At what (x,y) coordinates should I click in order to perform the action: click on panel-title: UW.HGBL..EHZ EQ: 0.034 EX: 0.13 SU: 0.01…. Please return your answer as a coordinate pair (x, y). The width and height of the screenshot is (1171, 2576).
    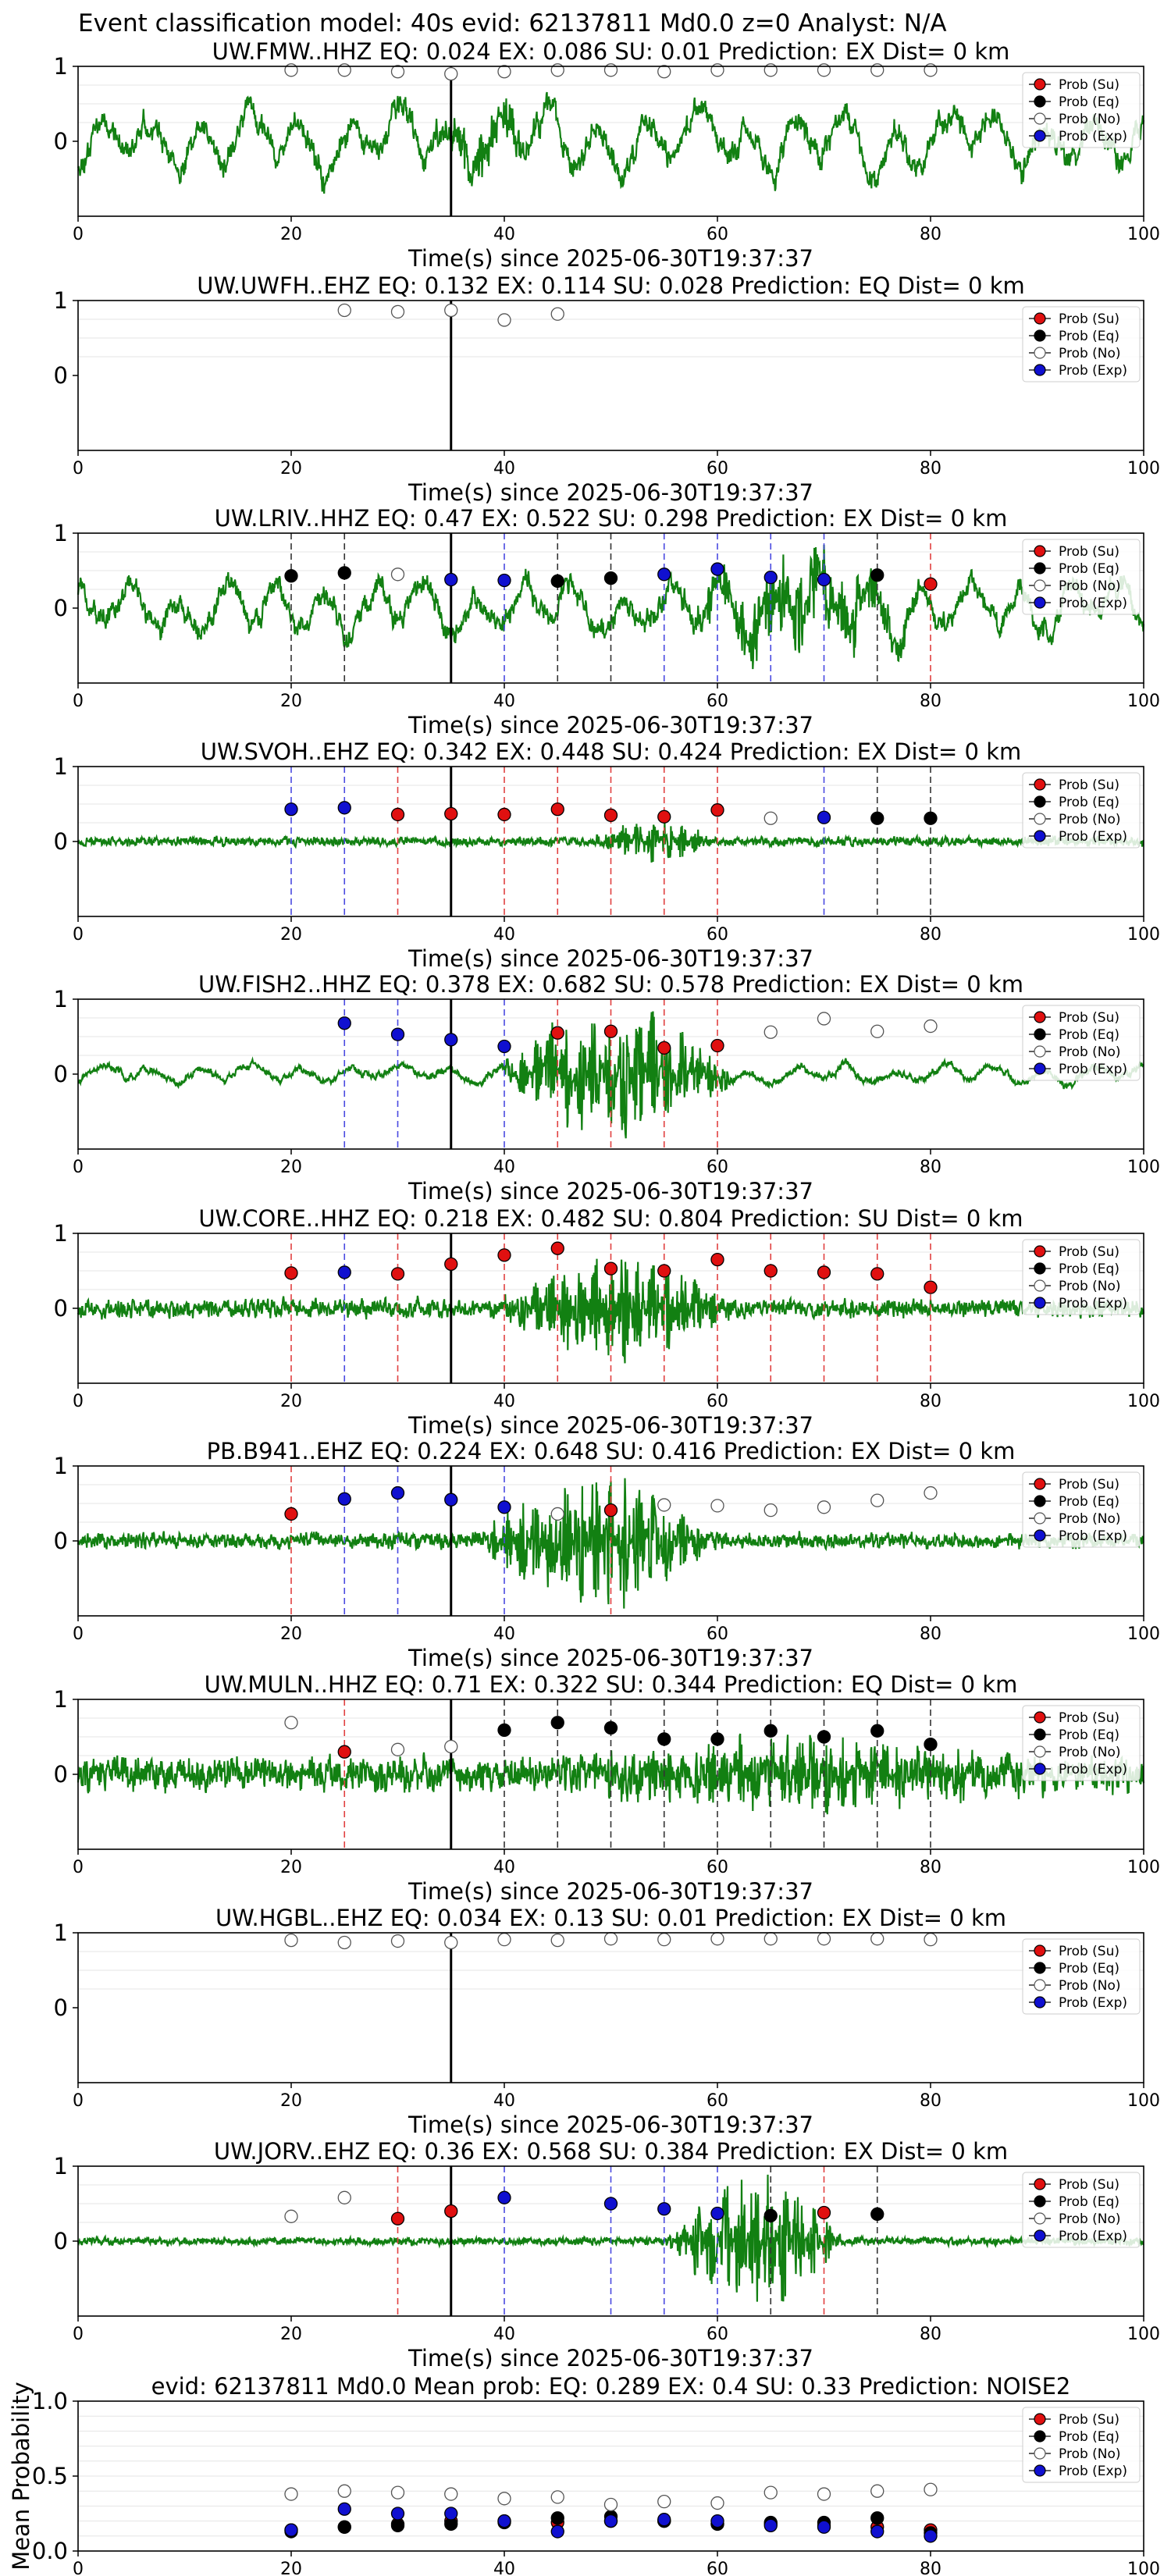
    Looking at the image, I should click on (610, 1918).